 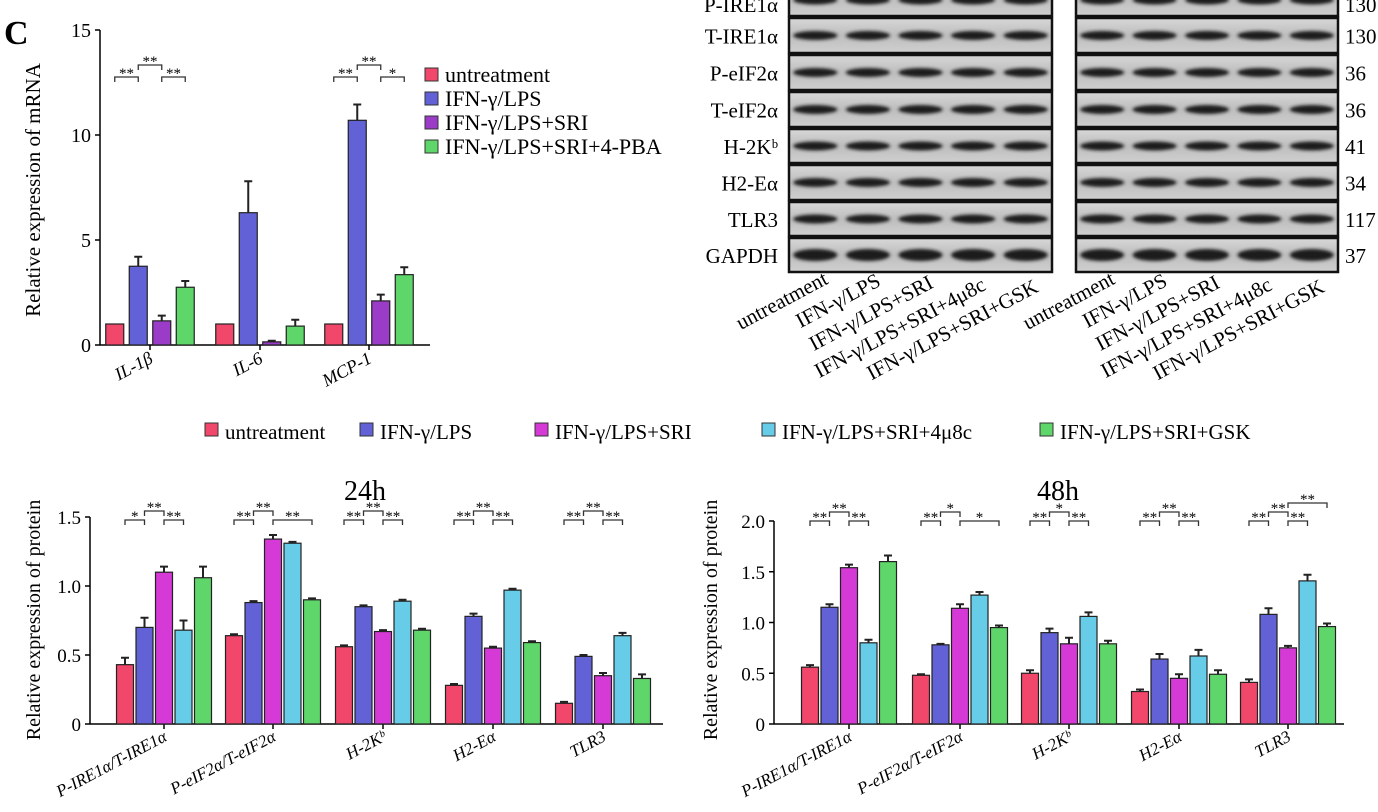 What do you see at coordinates (1273, 744) in the screenshot?
I see `category-label: TLR3` at bounding box center [1273, 744].